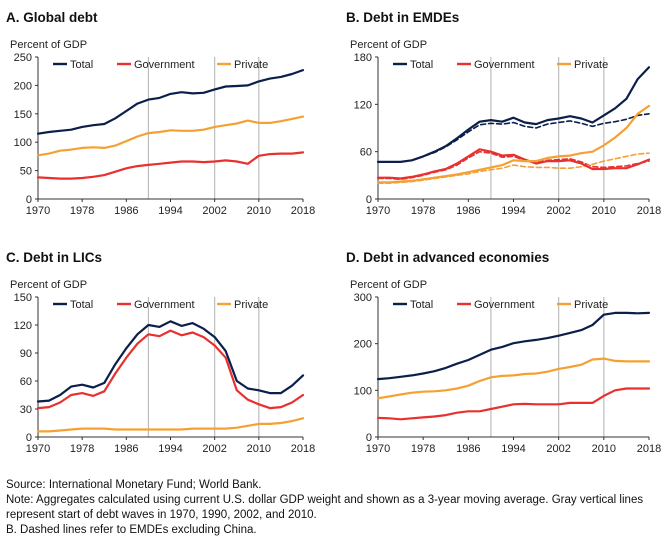 This screenshot has width=668, height=544. What do you see at coordinates (513, 138) in the screenshot?
I see `dashed-series-total` at bounding box center [513, 138].